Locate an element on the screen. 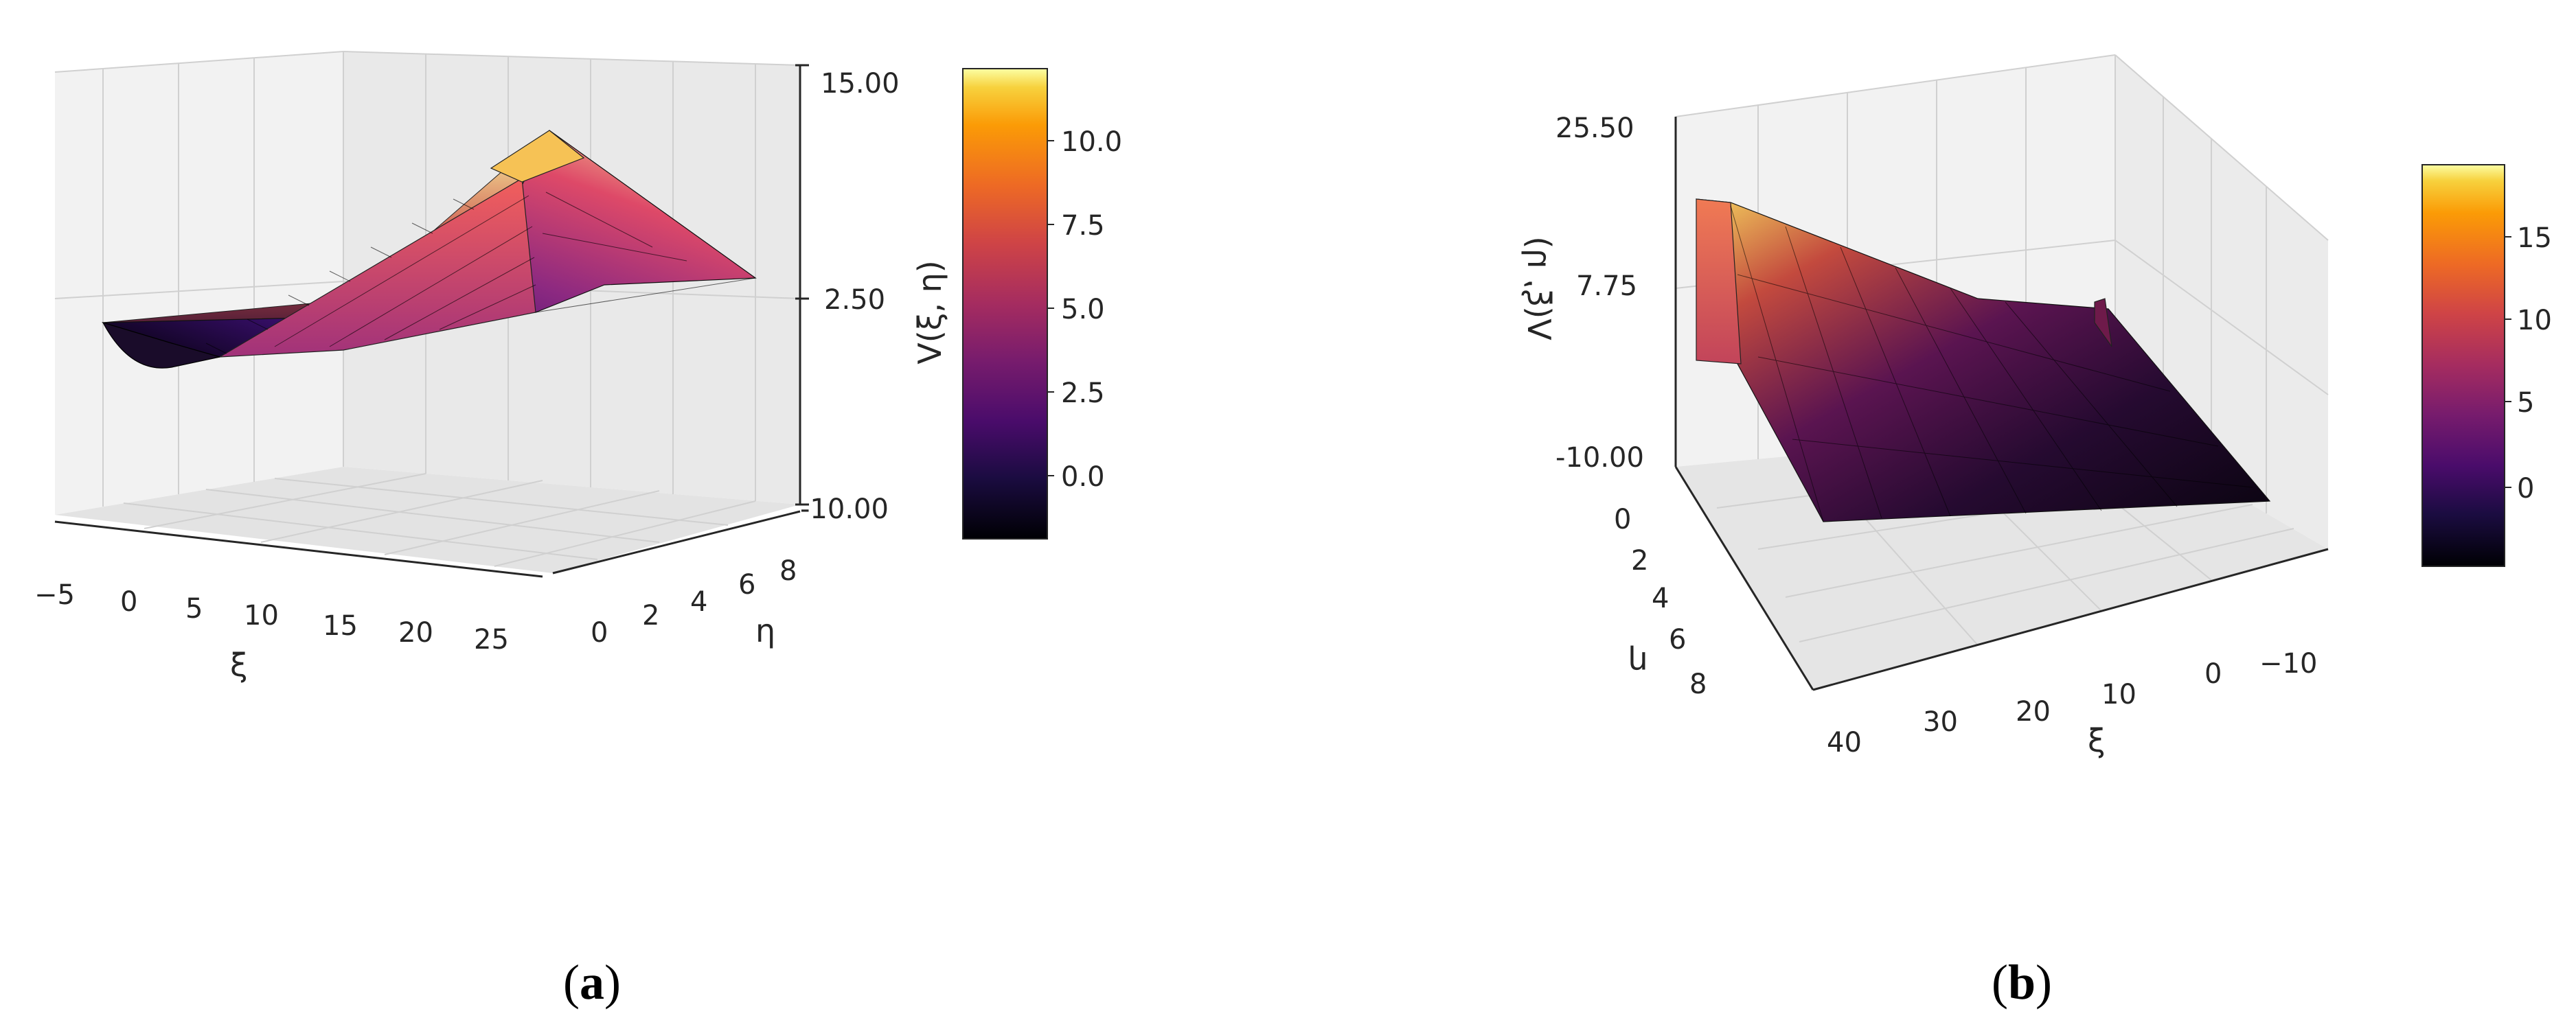 This screenshot has width=2576, height=1031. x-tick-a-5: 20 is located at coordinates (415, 633).